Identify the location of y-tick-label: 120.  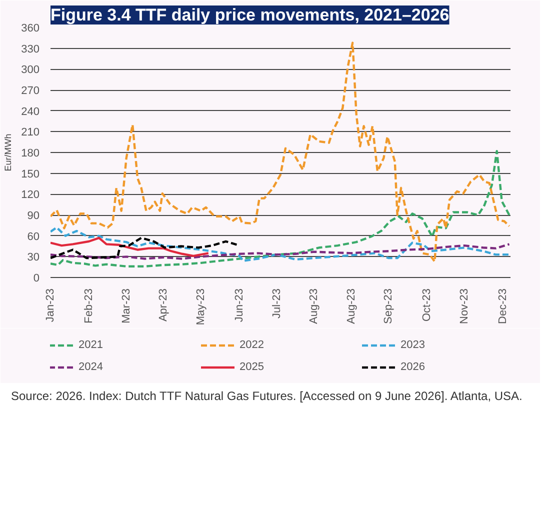
(30, 195).